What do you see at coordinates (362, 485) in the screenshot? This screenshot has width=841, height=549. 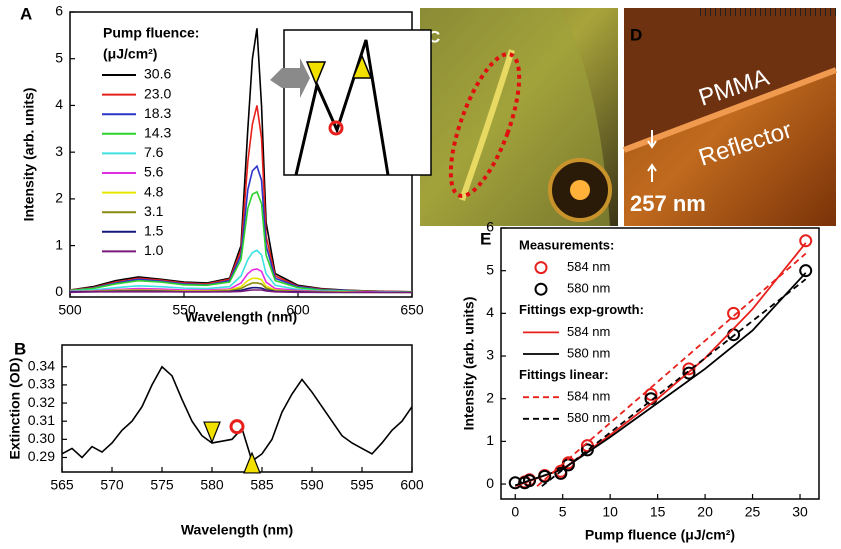 I see `x-tick-label: 595` at bounding box center [362, 485].